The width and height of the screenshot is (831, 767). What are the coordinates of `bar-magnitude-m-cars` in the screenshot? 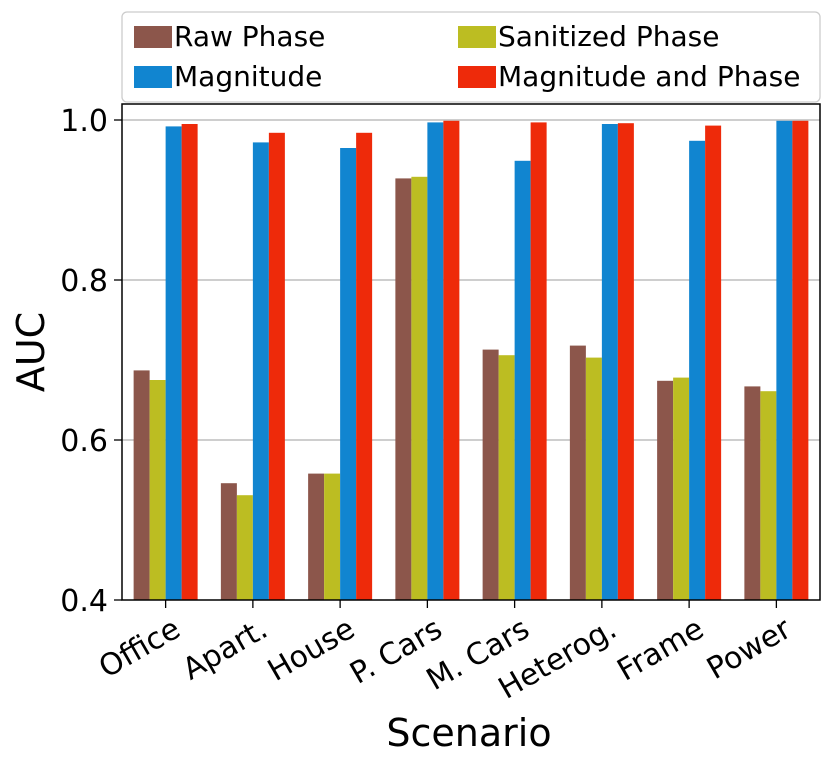 It's located at (522, 380).